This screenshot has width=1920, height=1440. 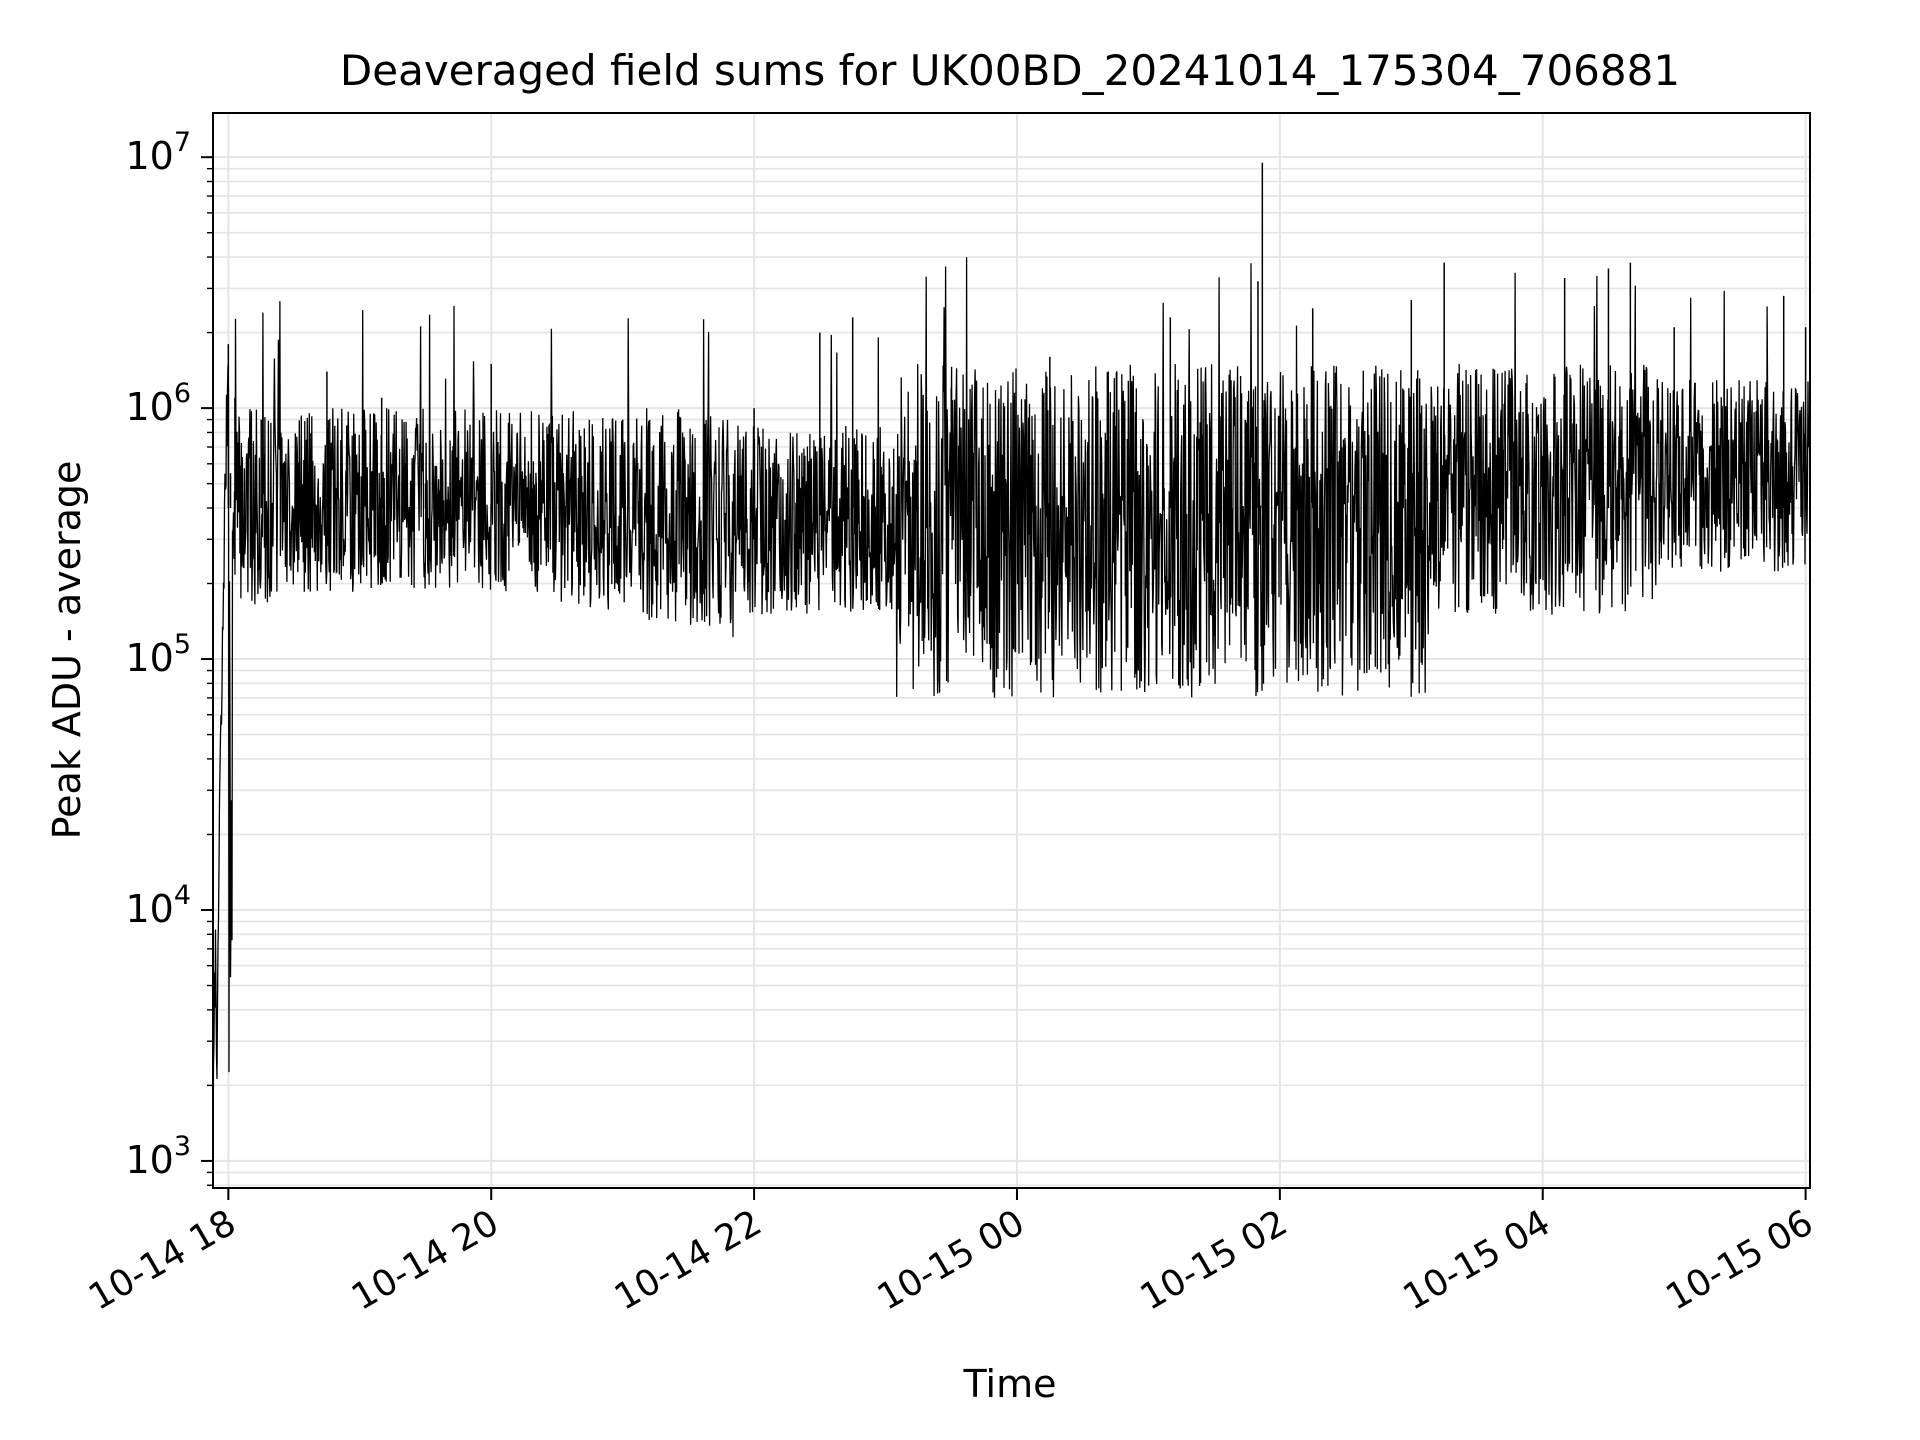 What do you see at coordinates (182, 142) in the screenshot?
I see `y-tick-label-exponent: 7` at bounding box center [182, 142].